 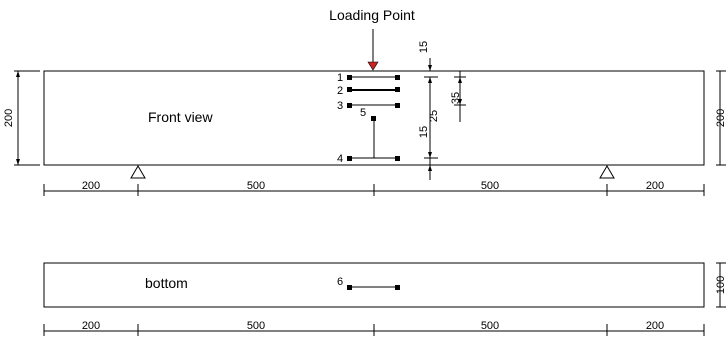 I want to click on gauge-label-4: 4, so click(x=340, y=159).